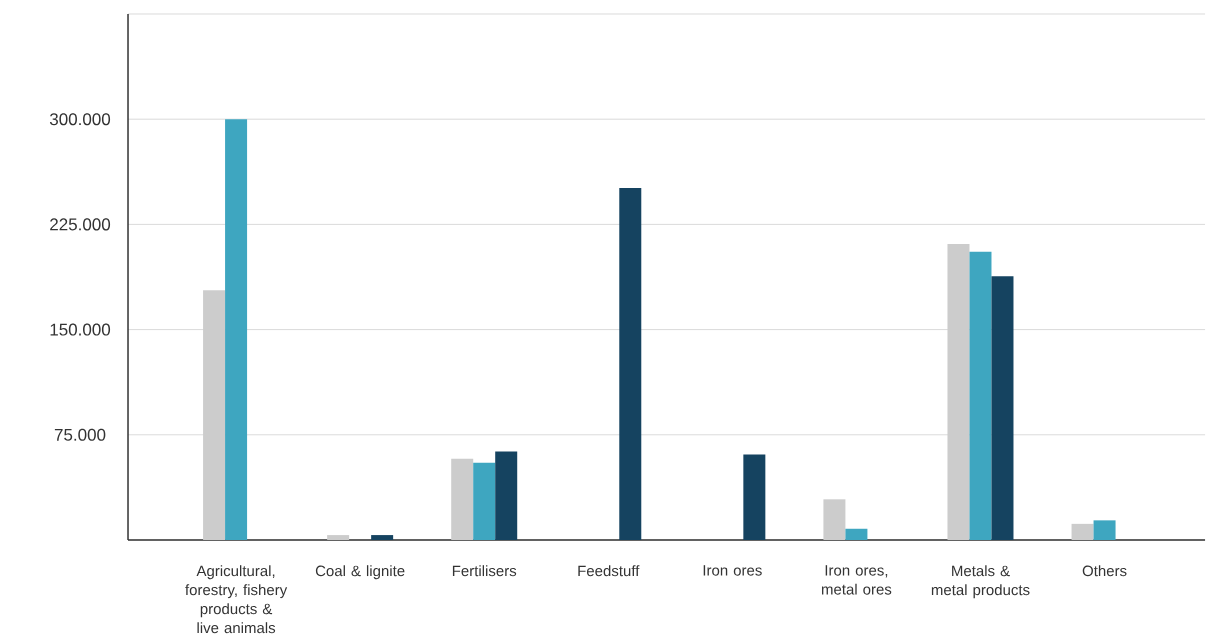 The height and width of the screenshot is (642, 1212). What do you see at coordinates (80, 224) in the screenshot?
I see `y-tick-label: 225.000` at bounding box center [80, 224].